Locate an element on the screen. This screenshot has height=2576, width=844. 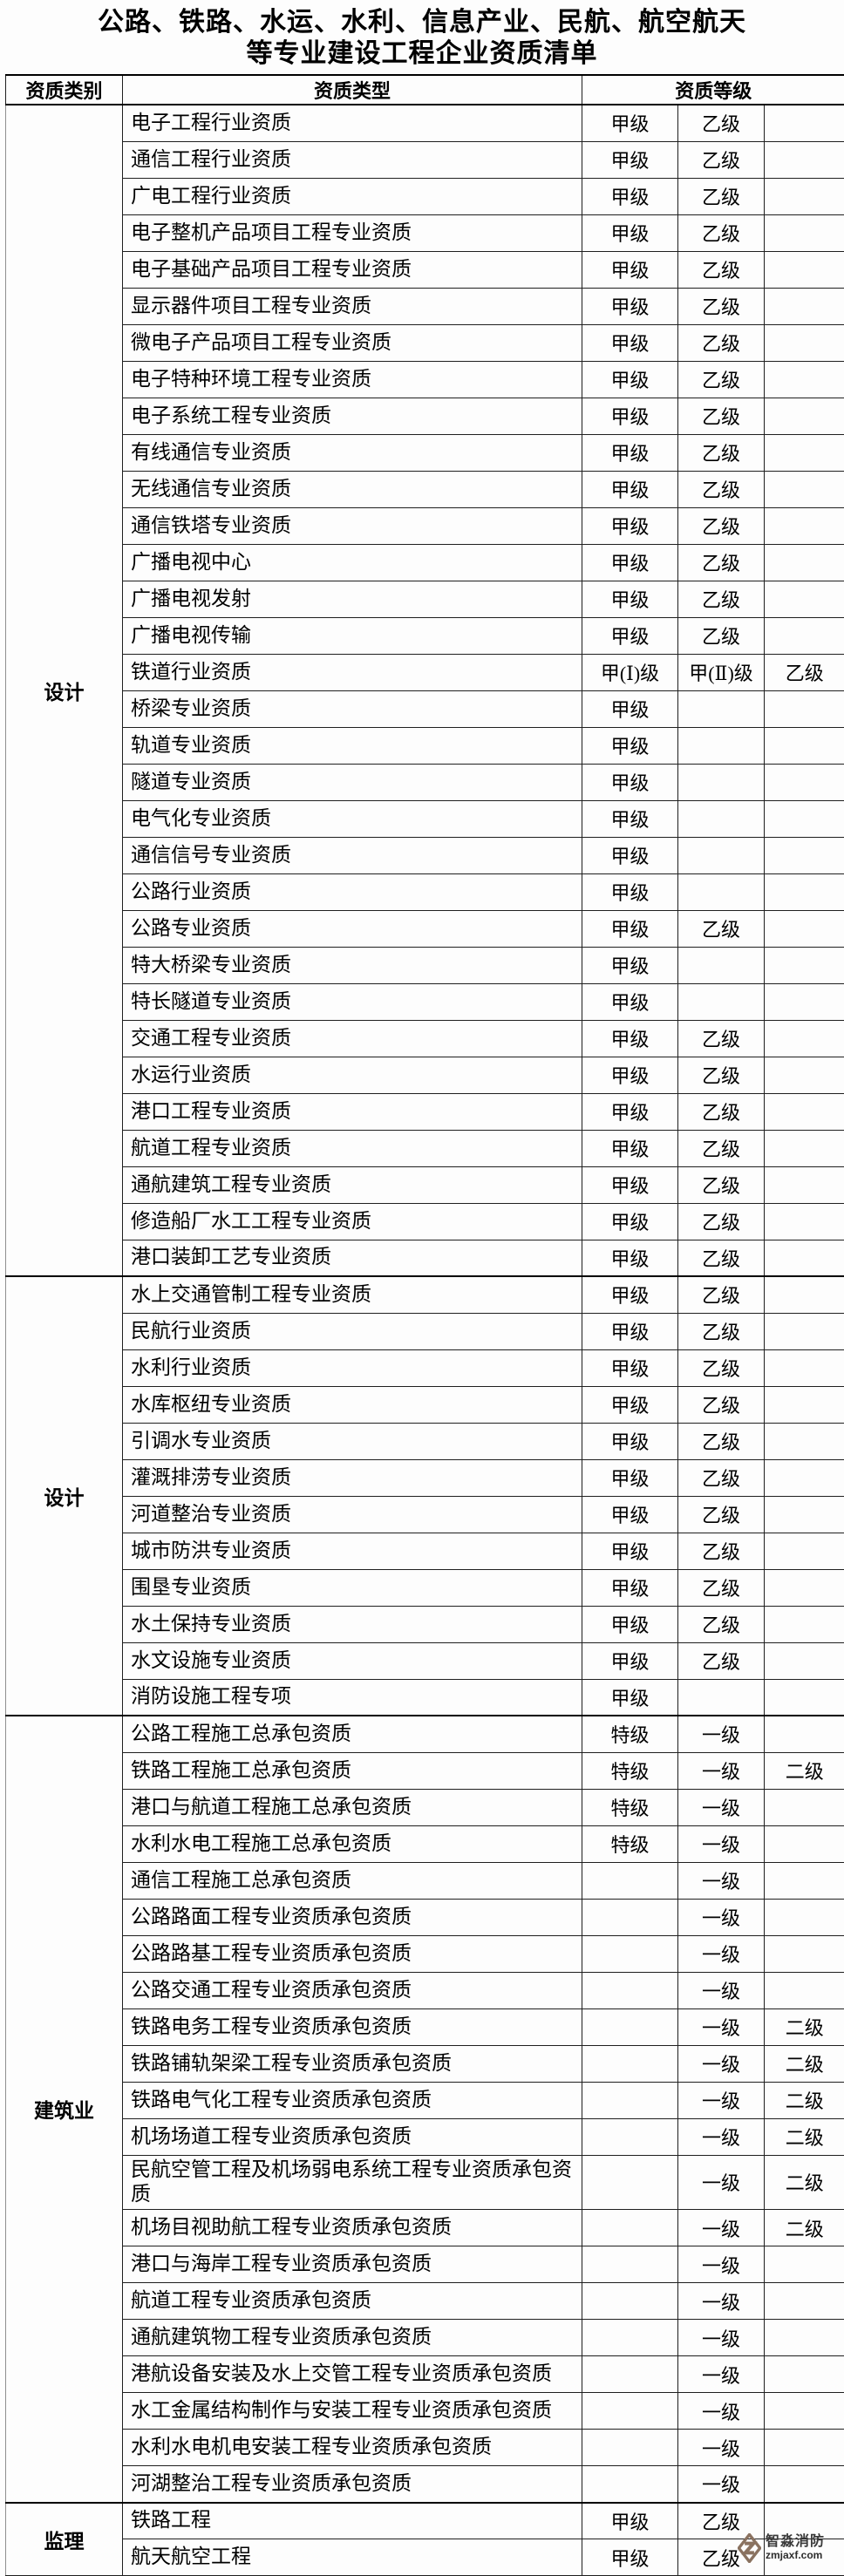
table-row: 河道整治专业资质甲级乙级 is located at coordinates (425, 1514).